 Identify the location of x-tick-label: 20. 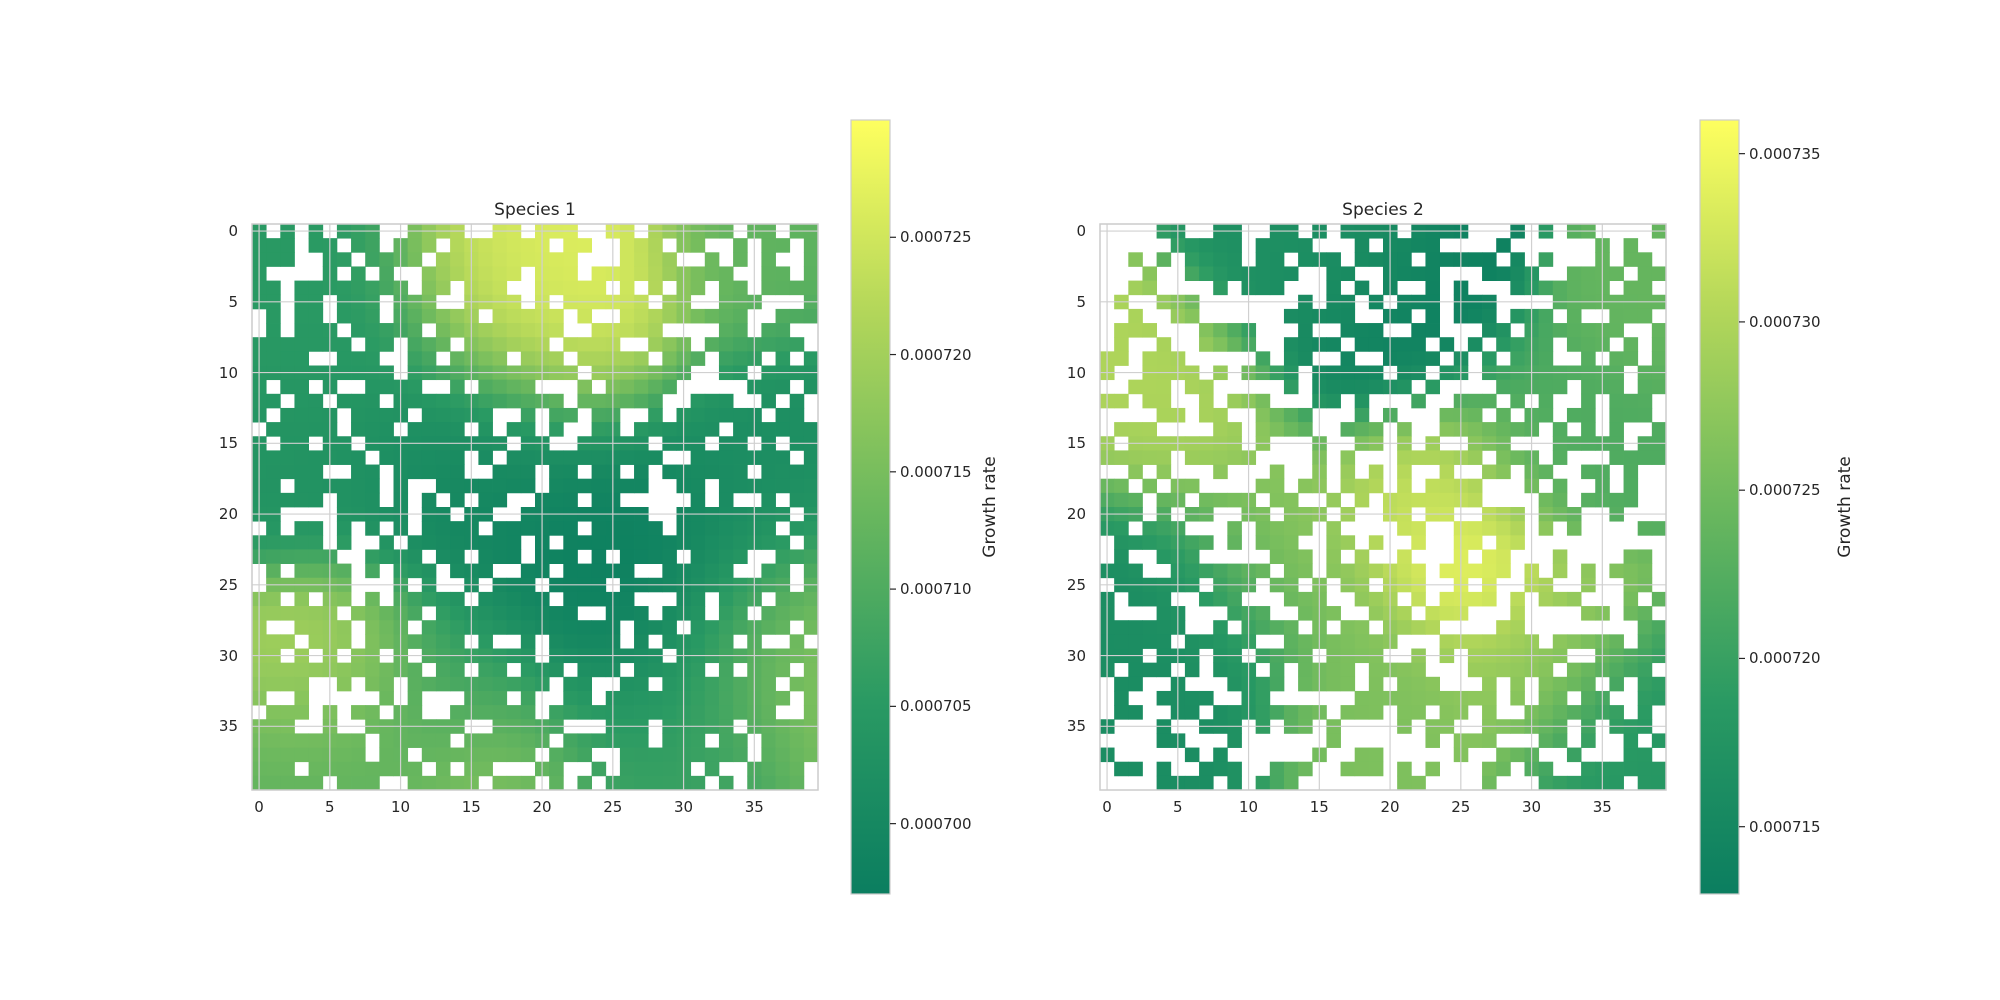
(542, 807).